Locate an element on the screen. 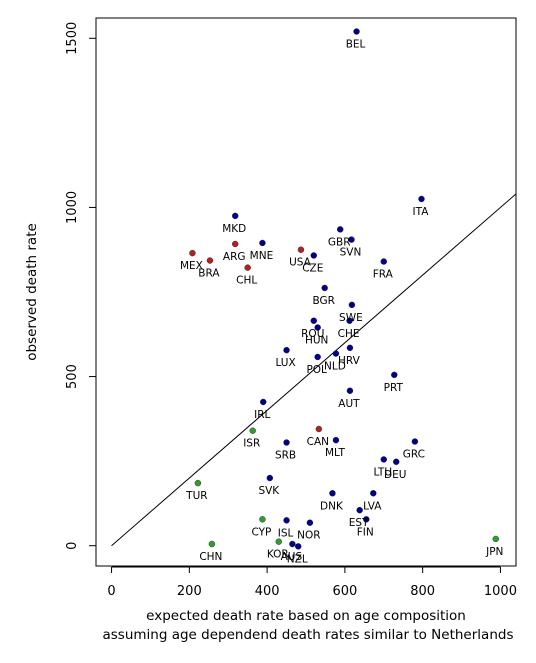 The image size is (536, 663). data-point-tur is located at coordinates (198, 483).